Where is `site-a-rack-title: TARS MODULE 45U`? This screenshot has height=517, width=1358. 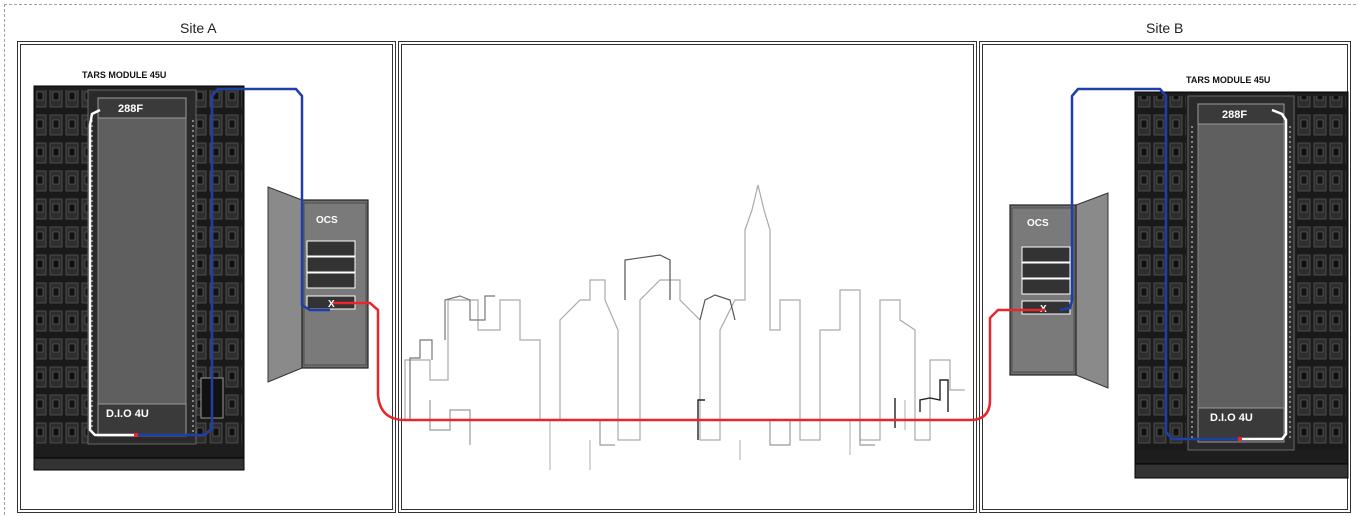 site-a-rack-title: TARS MODULE 45U is located at coordinates (124, 75).